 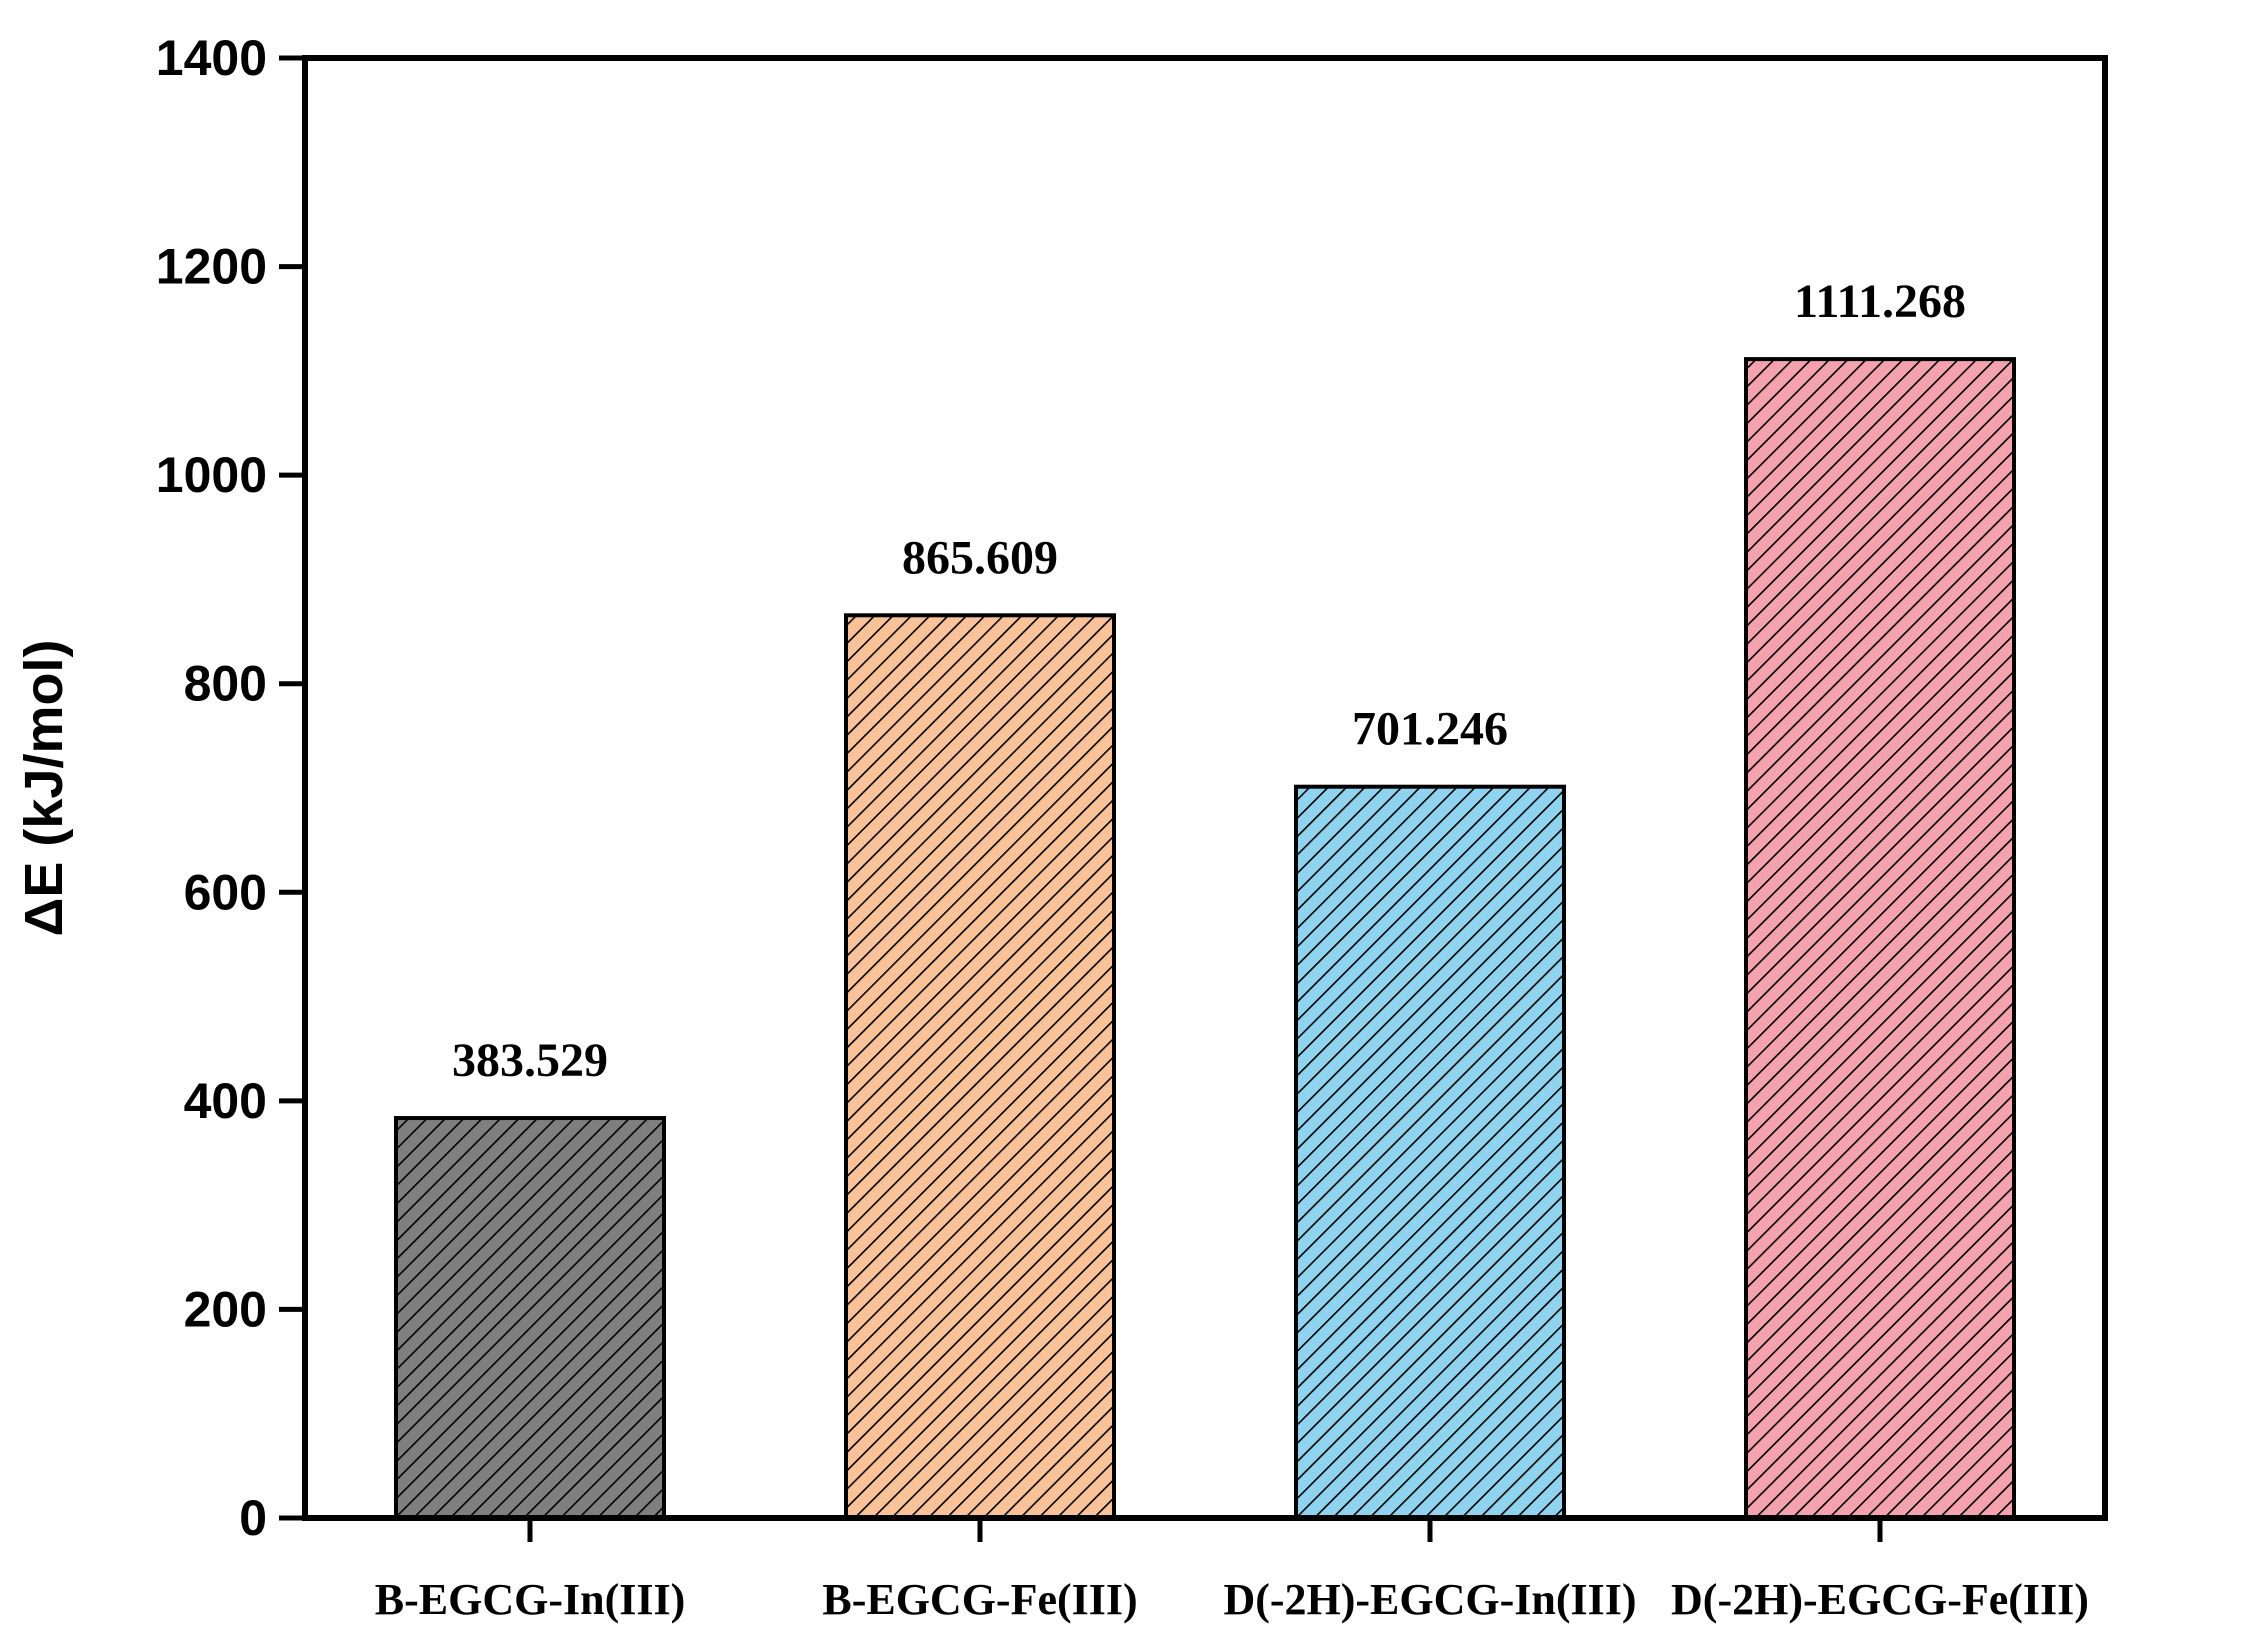 What do you see at coordinates (1880, 301) in the screenshot?
I see `data-label-4: 1111.268` at bounding box center [1880, 301].